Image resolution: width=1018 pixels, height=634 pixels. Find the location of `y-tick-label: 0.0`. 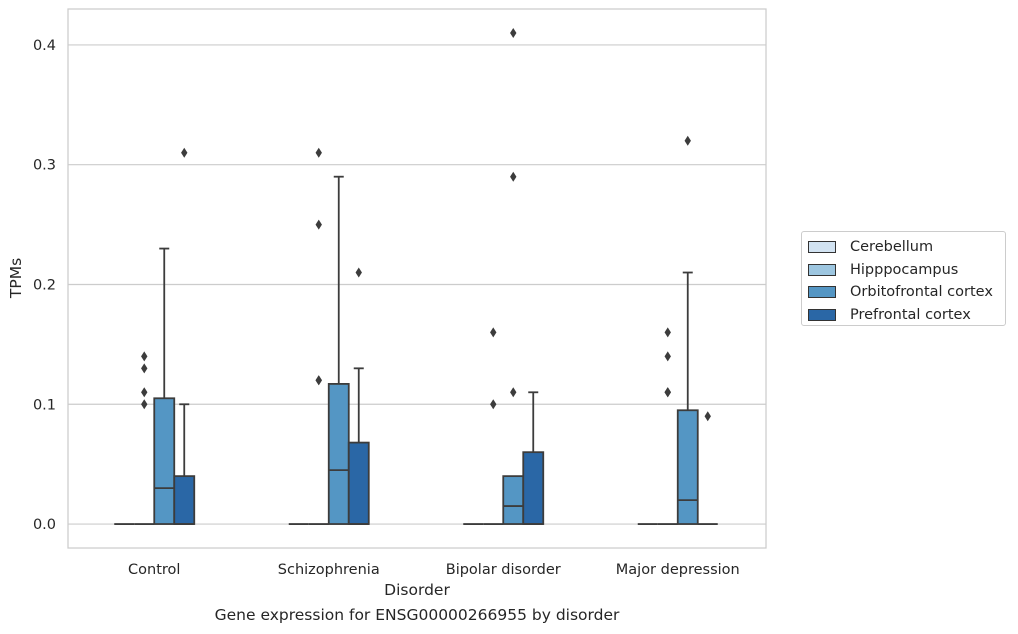

y-tick-label: 0.0 is located at coordinates (44, 525).